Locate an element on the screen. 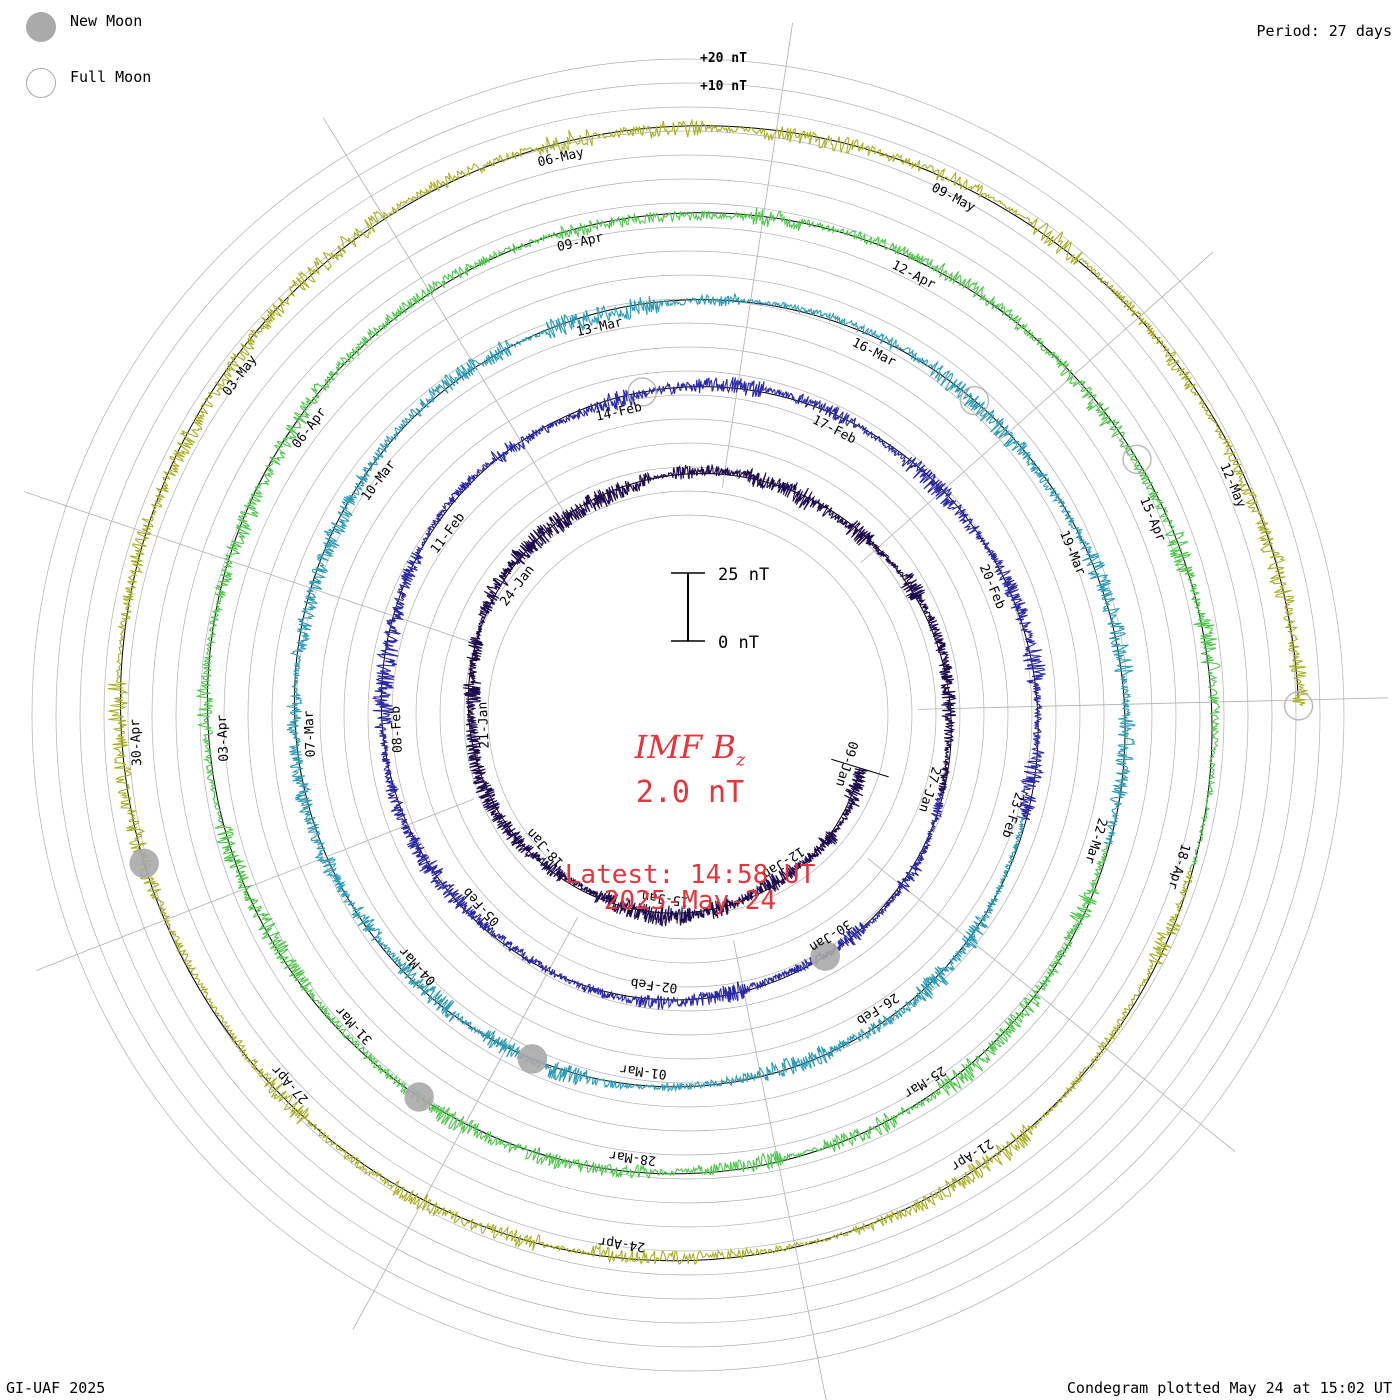  date-tick-label: 31-Mar is located at coordinates (354, 1024).